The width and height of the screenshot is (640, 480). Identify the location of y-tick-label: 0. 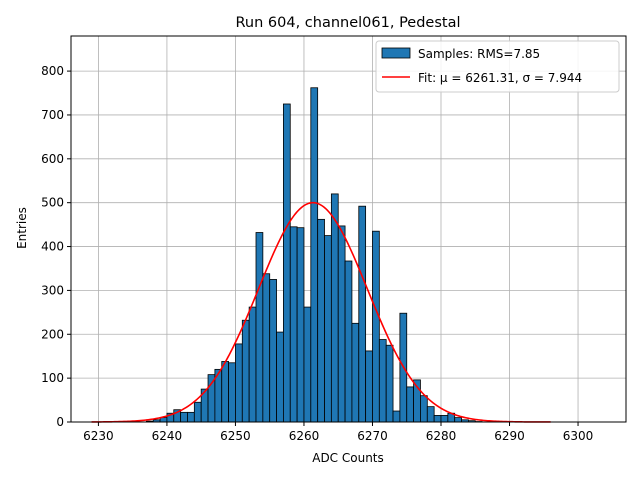
(60, 422).